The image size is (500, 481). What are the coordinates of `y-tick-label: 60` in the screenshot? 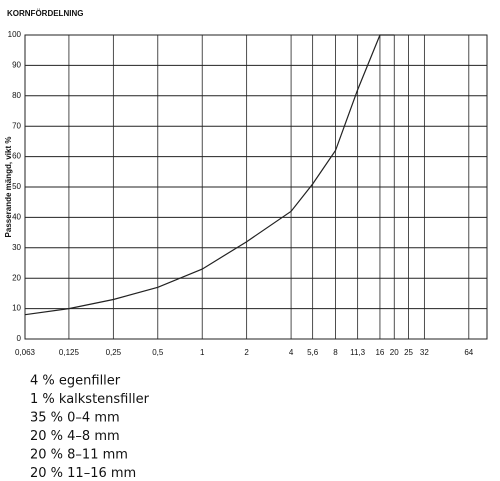 It's located at (16, 156).